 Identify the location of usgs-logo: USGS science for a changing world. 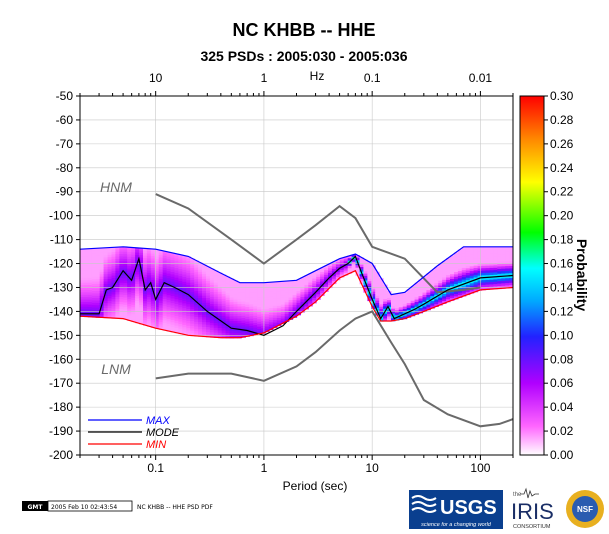
(456, 509).